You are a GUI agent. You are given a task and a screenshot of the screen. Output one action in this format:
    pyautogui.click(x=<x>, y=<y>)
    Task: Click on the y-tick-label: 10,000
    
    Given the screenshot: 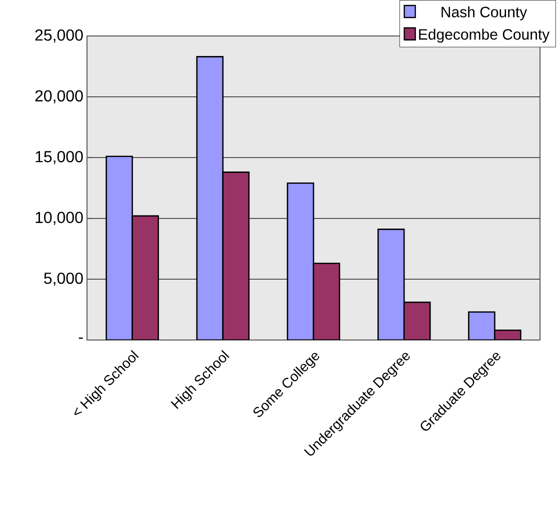 What is the action you would take?
    pyautogui.click(x=59, y=218)
    